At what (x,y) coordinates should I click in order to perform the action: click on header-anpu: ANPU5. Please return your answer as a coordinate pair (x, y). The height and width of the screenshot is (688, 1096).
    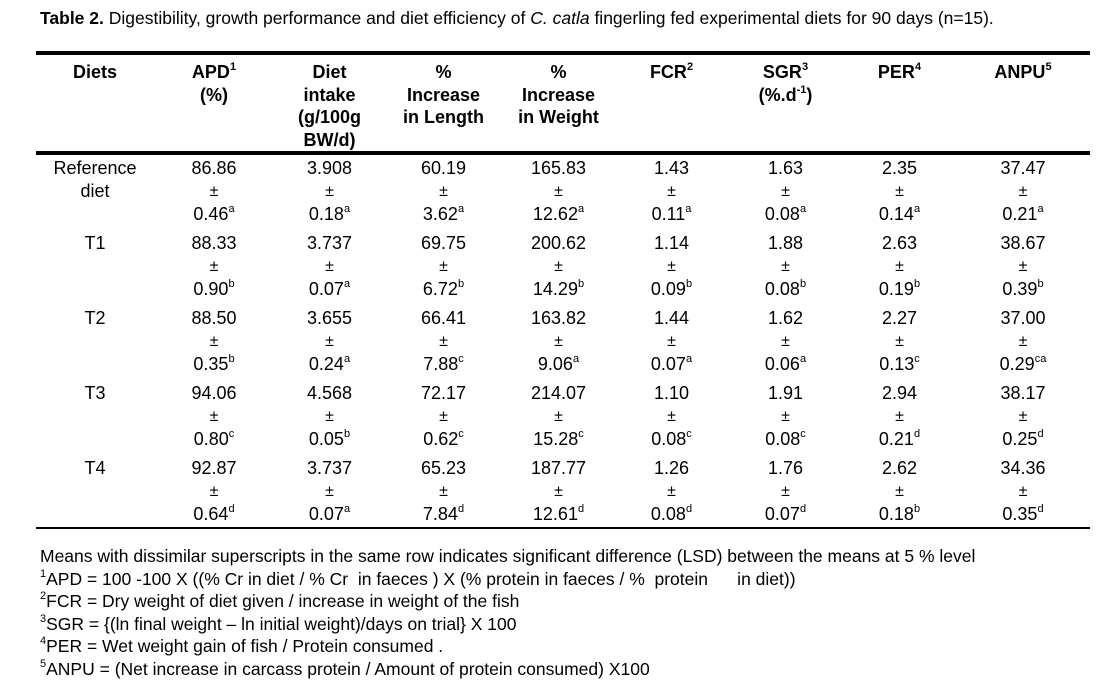
    Looking at the image, I should click on (1023, 103).